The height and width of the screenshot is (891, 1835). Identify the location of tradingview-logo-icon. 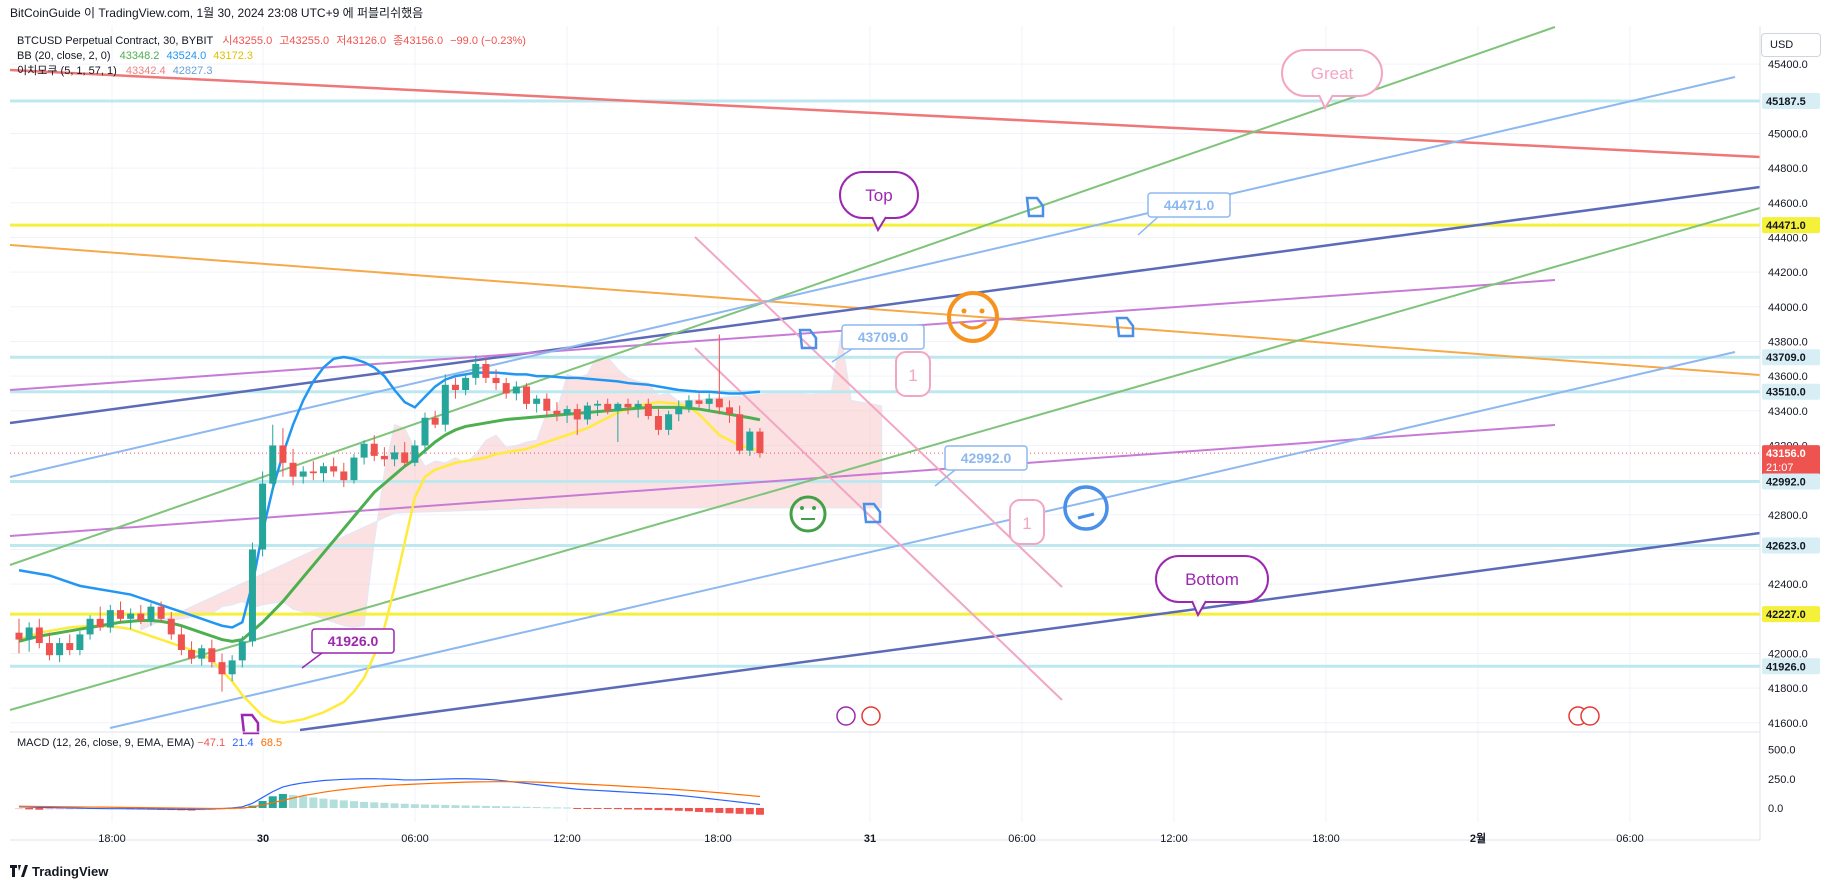
(19, 871).